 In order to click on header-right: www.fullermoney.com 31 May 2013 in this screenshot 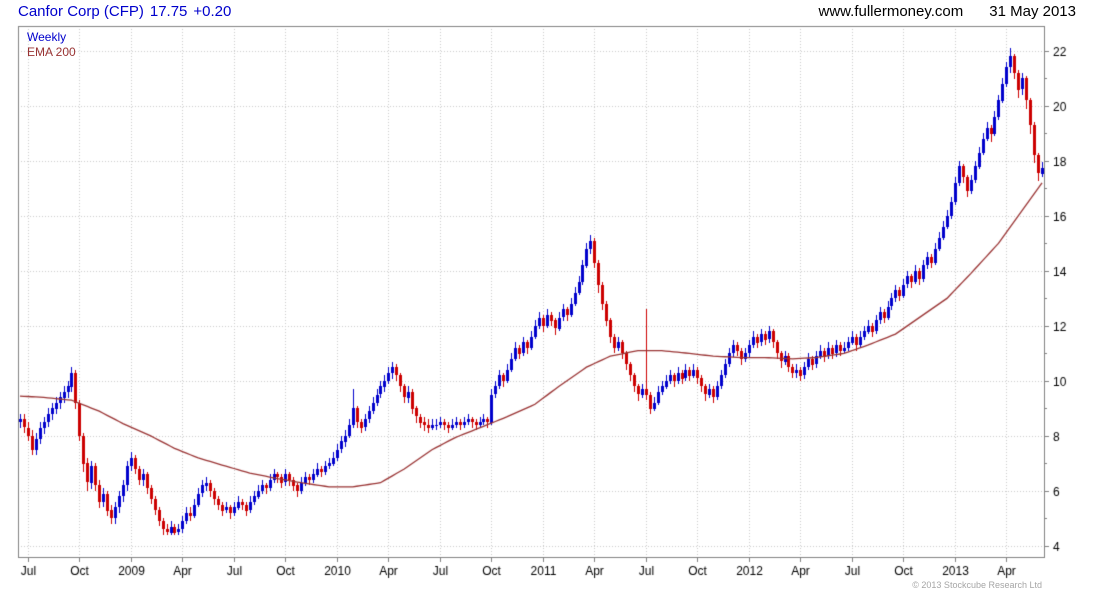, I will do `click(948, 11)`.